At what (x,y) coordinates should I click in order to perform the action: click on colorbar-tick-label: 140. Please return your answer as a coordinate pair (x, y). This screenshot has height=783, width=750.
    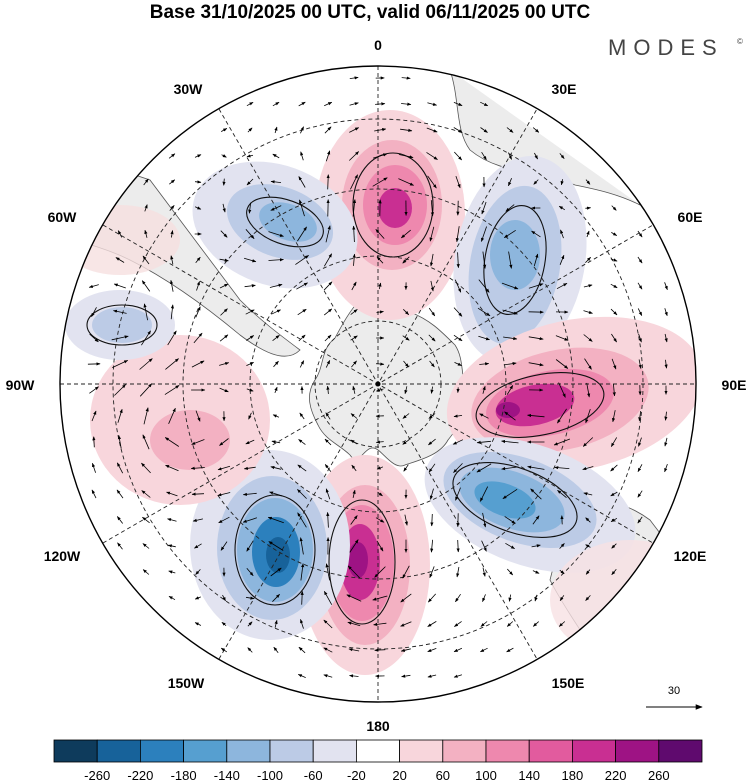
    Looking at the image, I should click on (529, 775).